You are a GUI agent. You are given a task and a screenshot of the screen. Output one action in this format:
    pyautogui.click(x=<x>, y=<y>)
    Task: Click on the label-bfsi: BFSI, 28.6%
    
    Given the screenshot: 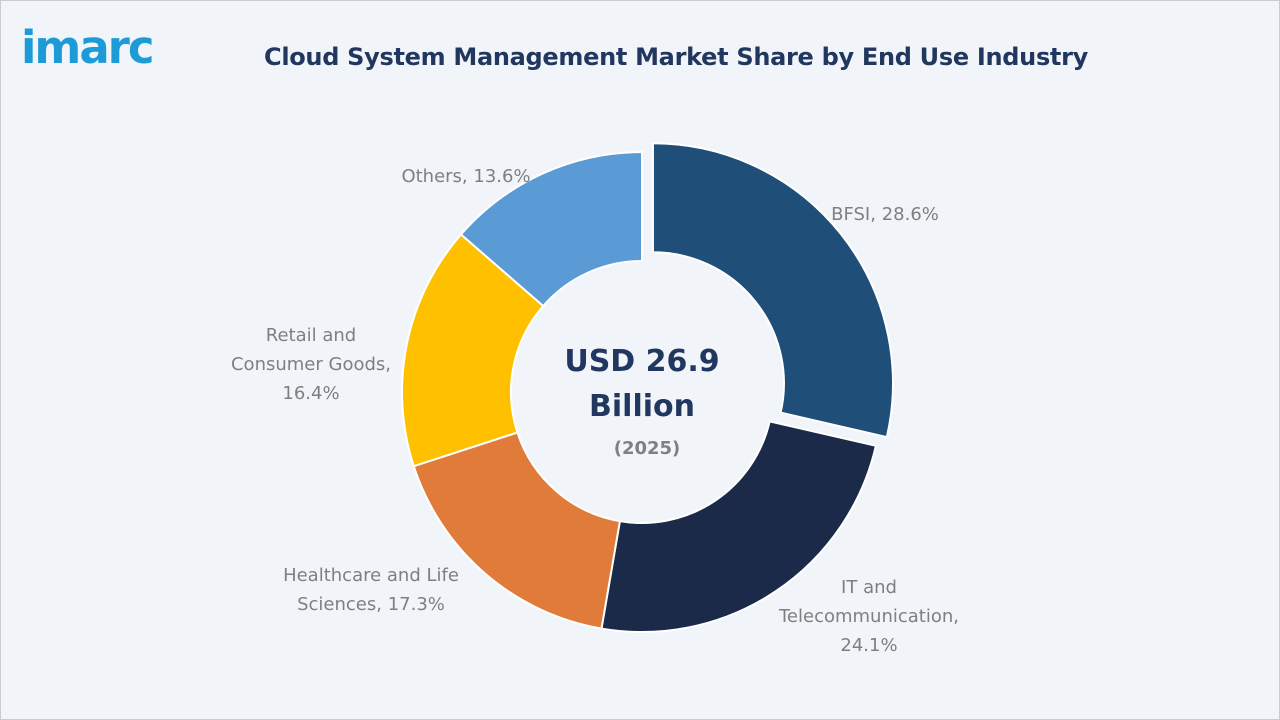 What is the action you would take?
    pyautogui.click(x=885, y=214)
    